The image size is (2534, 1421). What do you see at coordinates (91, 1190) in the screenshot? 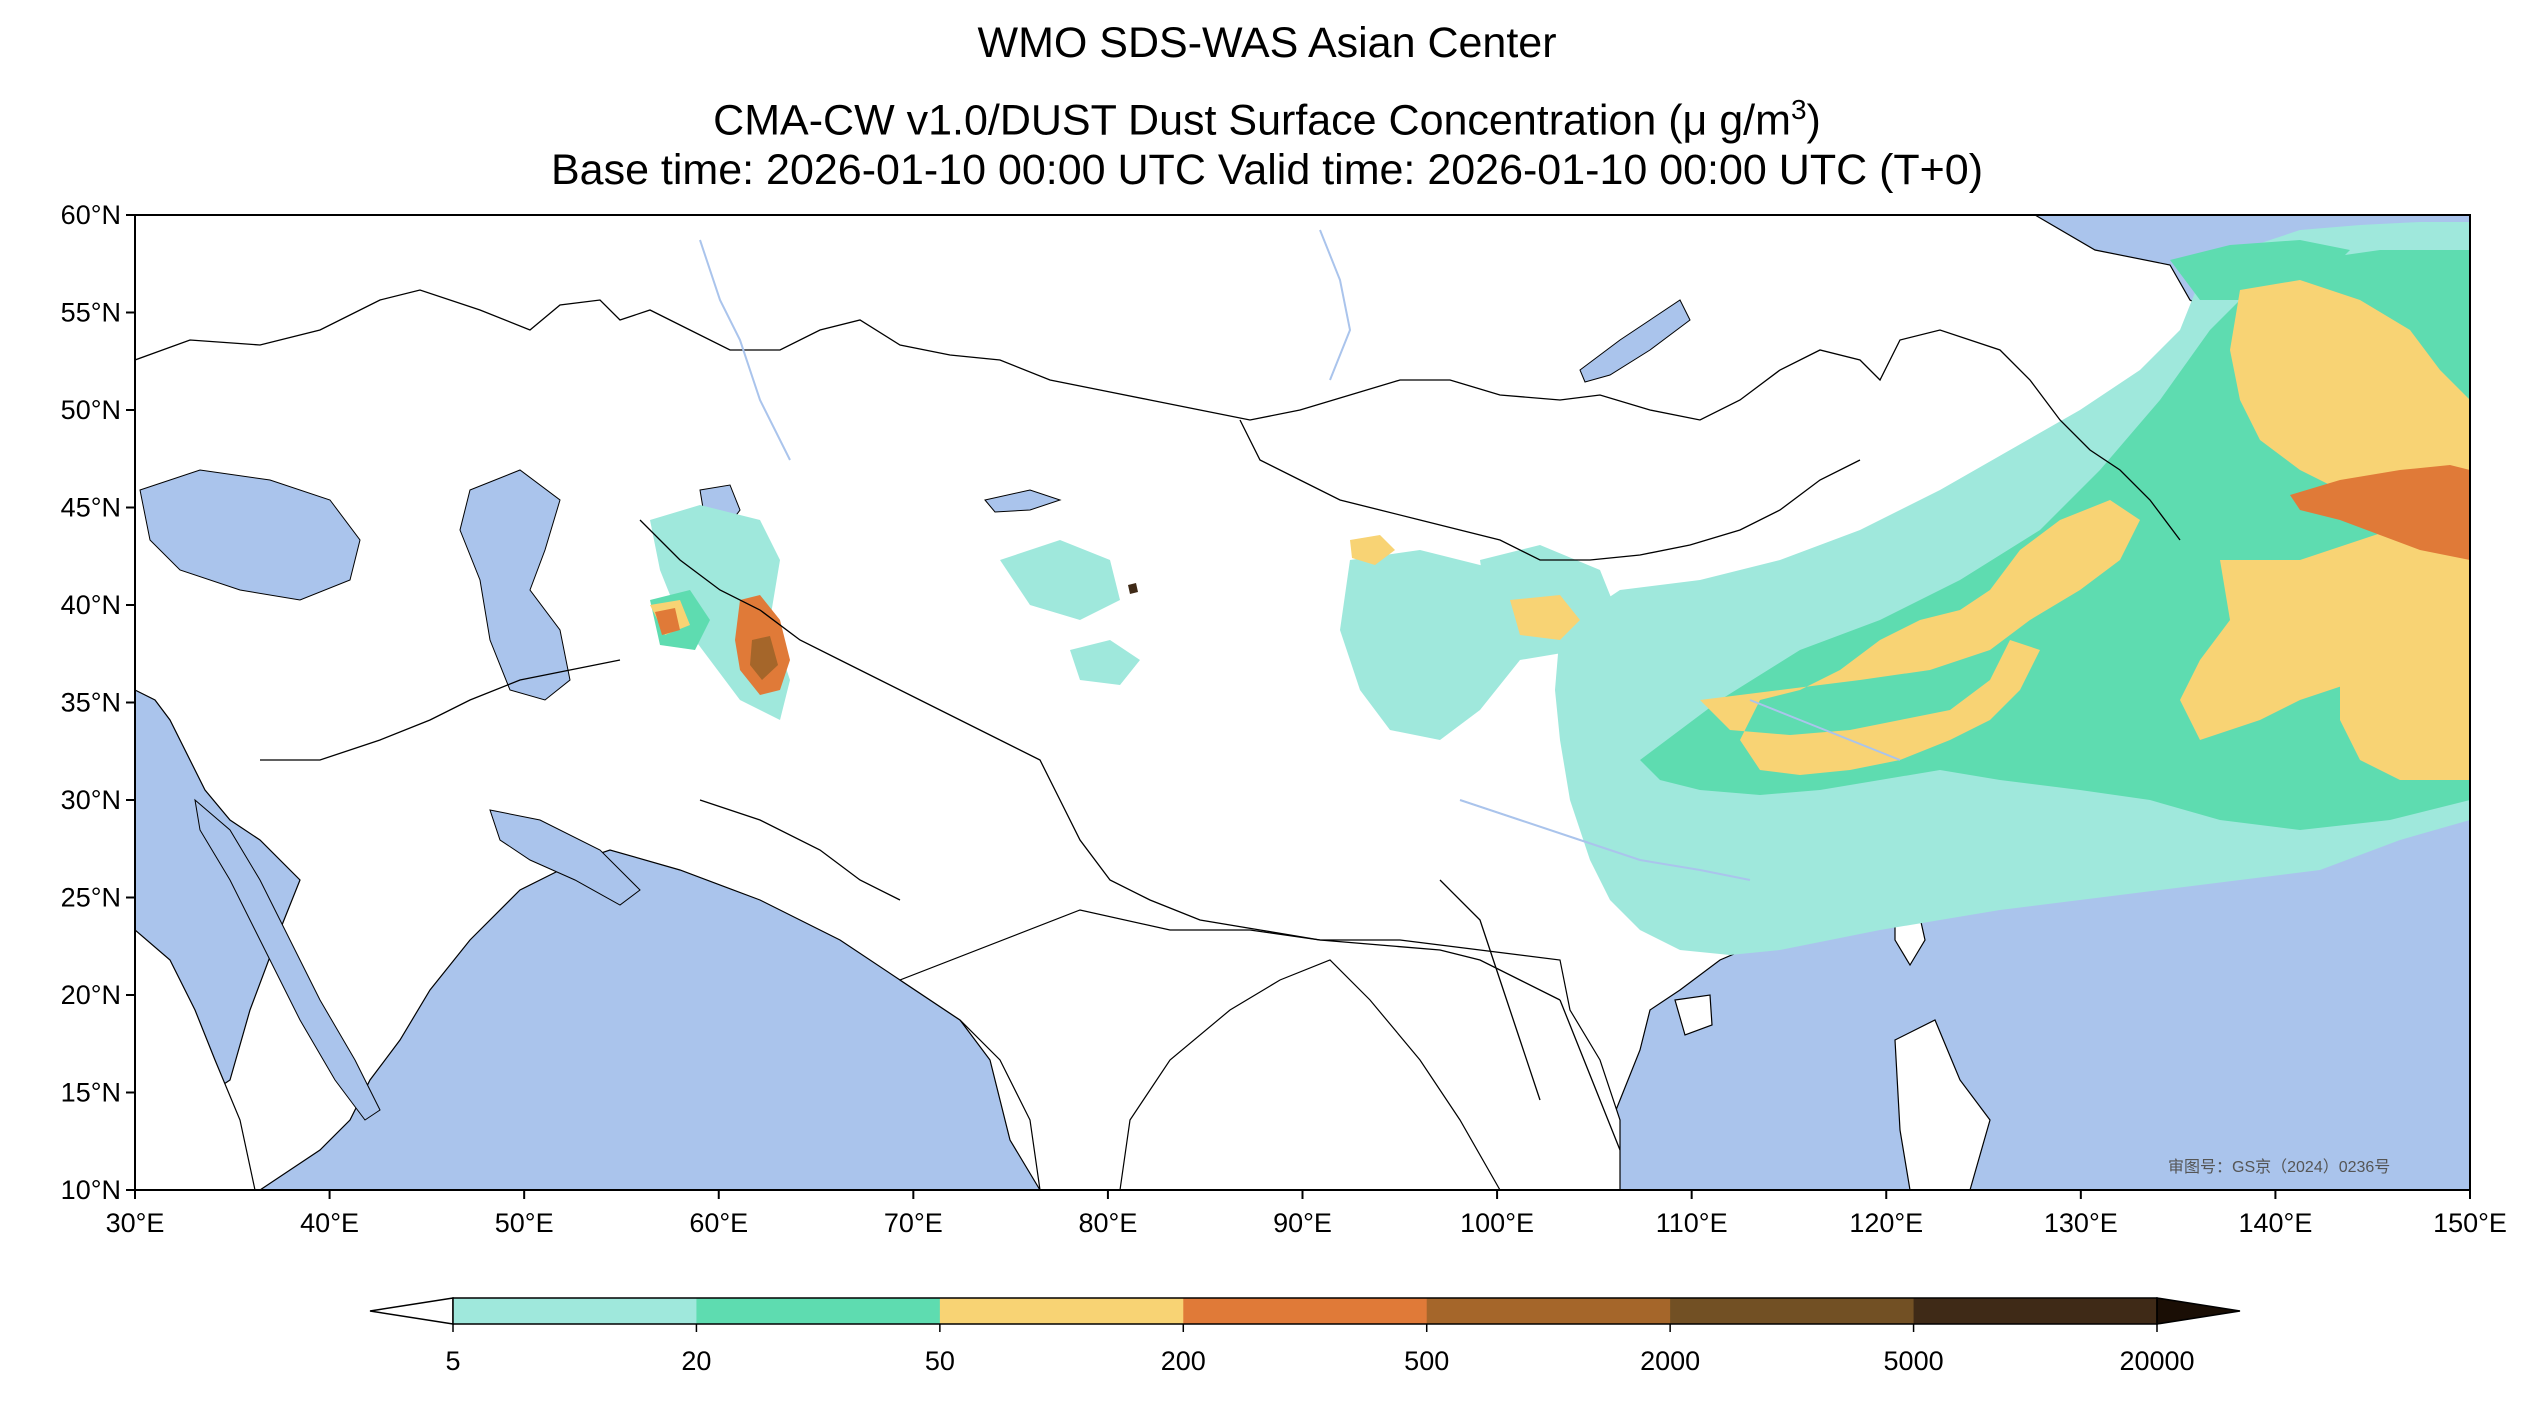
I see `lat-tick-label: 10°N` at bounding box center [91, 1190].